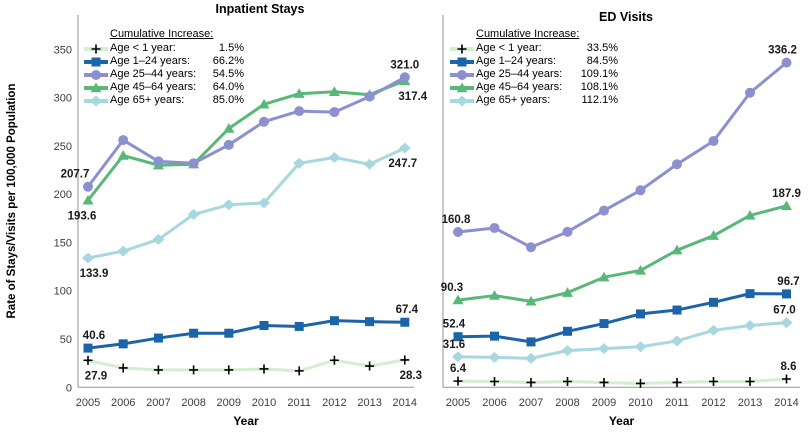  Describe the element at coordinates (228, 61) in the screenshot. I see `legend-value: 66.2%` at that location.